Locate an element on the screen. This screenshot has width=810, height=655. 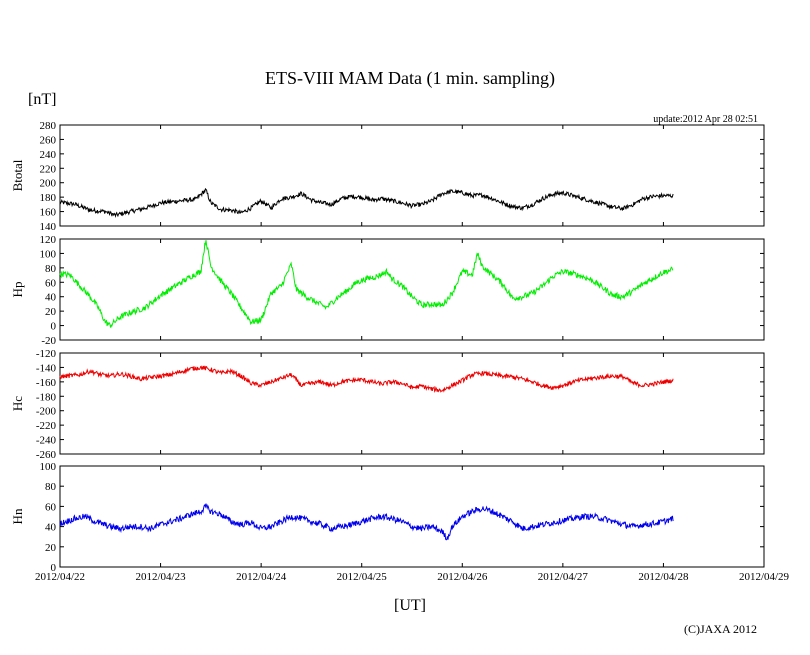
x-tick-label: 2012/04/25 is located at coordinates (362, 577).